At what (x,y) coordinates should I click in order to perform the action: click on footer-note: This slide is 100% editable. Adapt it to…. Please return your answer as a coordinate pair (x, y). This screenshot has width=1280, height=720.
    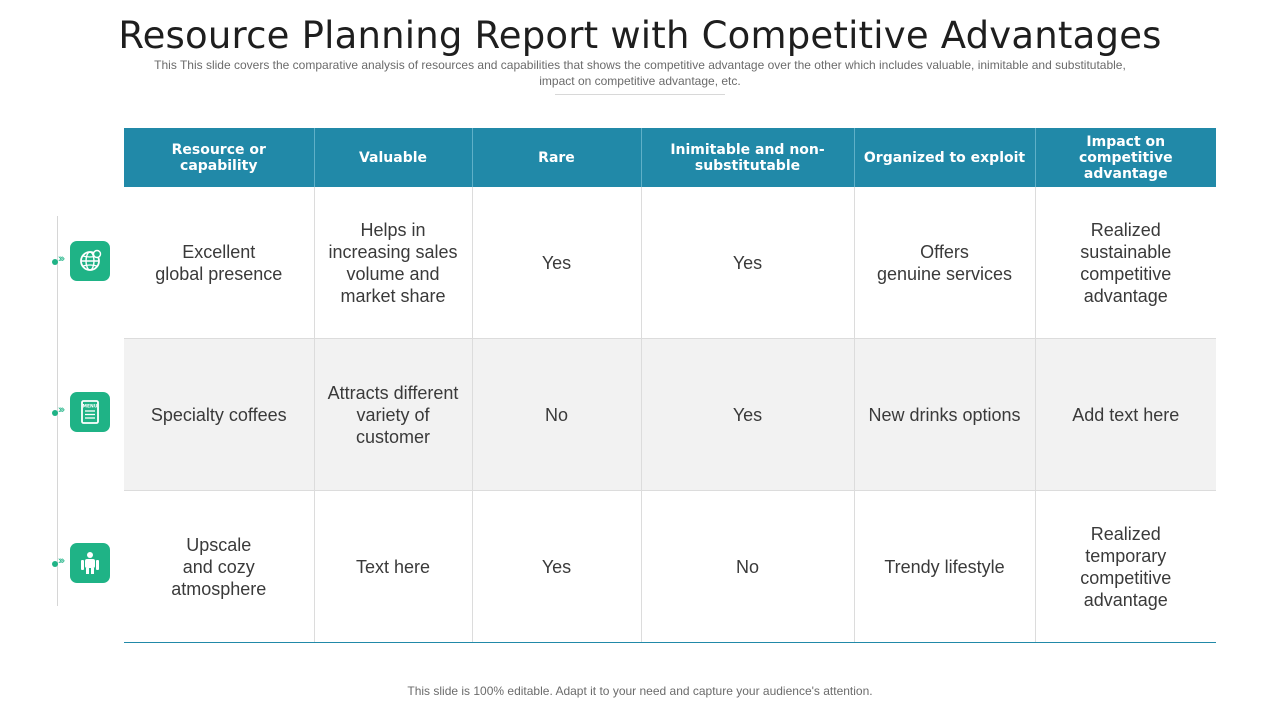
    Looking at the image, I should click on (640, 691).